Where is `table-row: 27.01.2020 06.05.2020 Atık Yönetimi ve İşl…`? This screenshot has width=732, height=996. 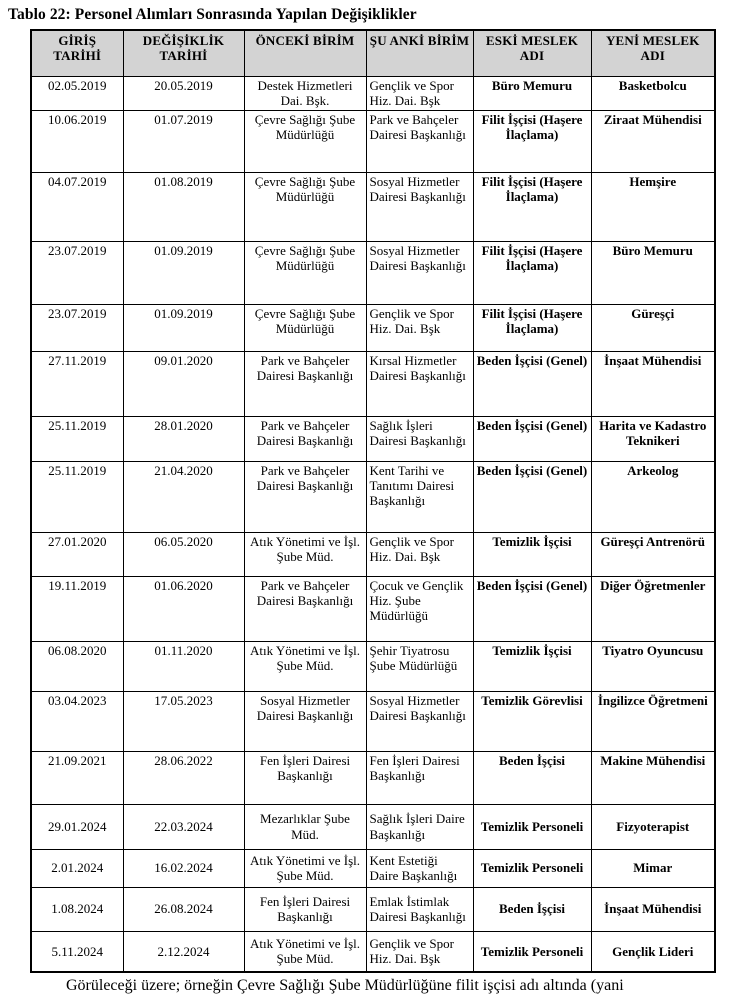 table-row: 27.01.2020 06.05.2020 Atık Yönetimi ve İşl… is located at coordinates (373, 554).